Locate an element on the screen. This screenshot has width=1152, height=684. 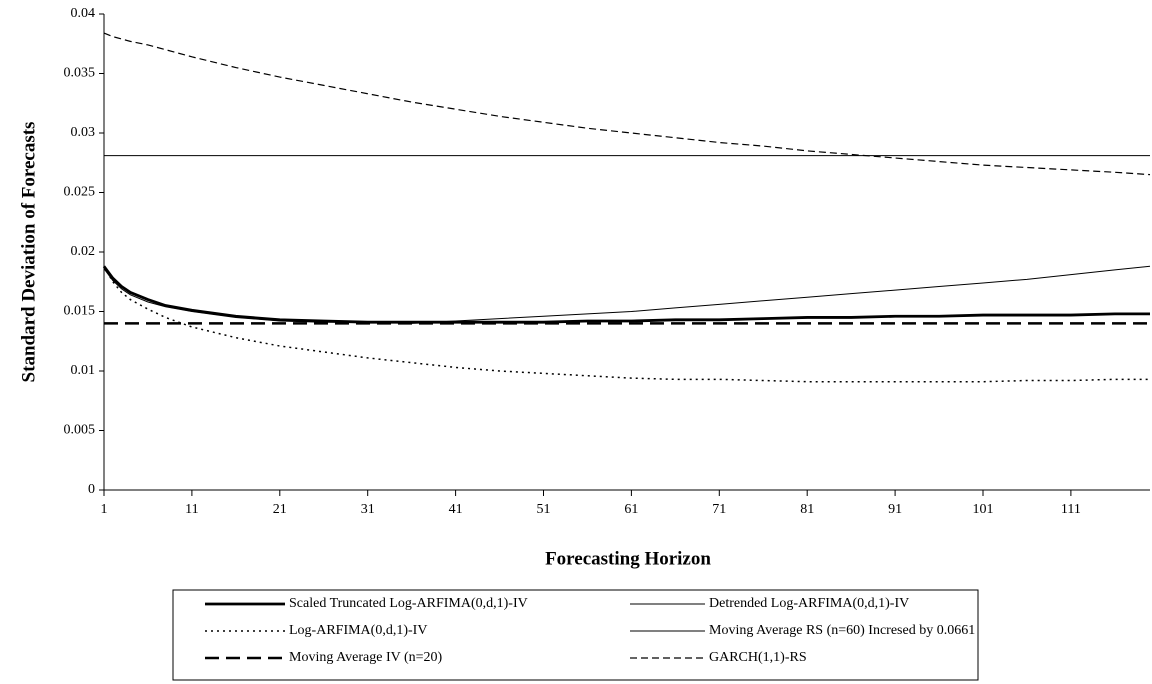
x-axis-title: Forecasting Horizon is located at coordinates (628, 558).